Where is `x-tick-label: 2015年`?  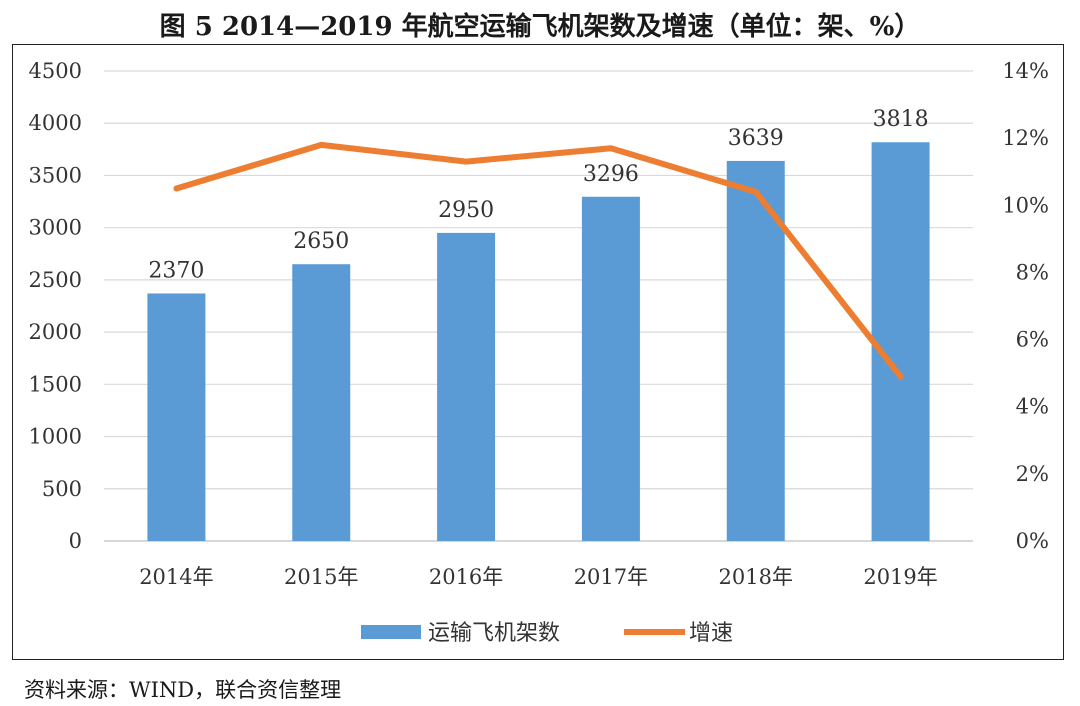 x-tick-label: 2015年 is located at coordinates (321, 577).